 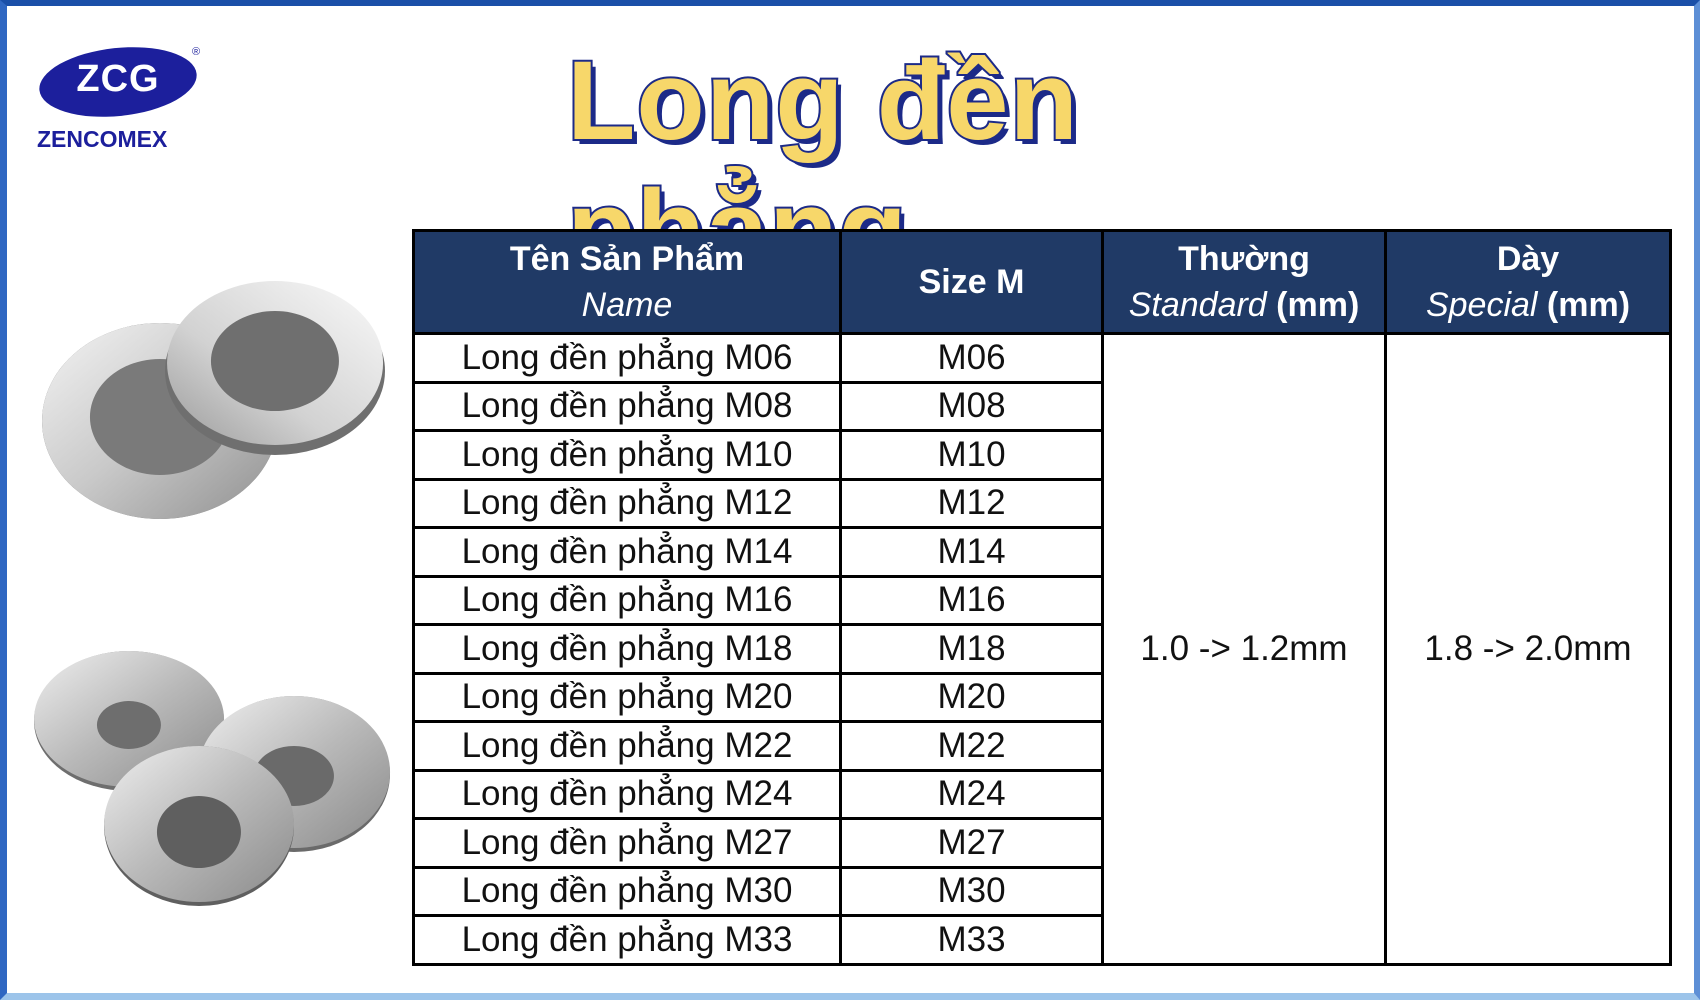 I want to click on table-row: Long đền phẳng M27 M27, so click(x=1041, y=843).